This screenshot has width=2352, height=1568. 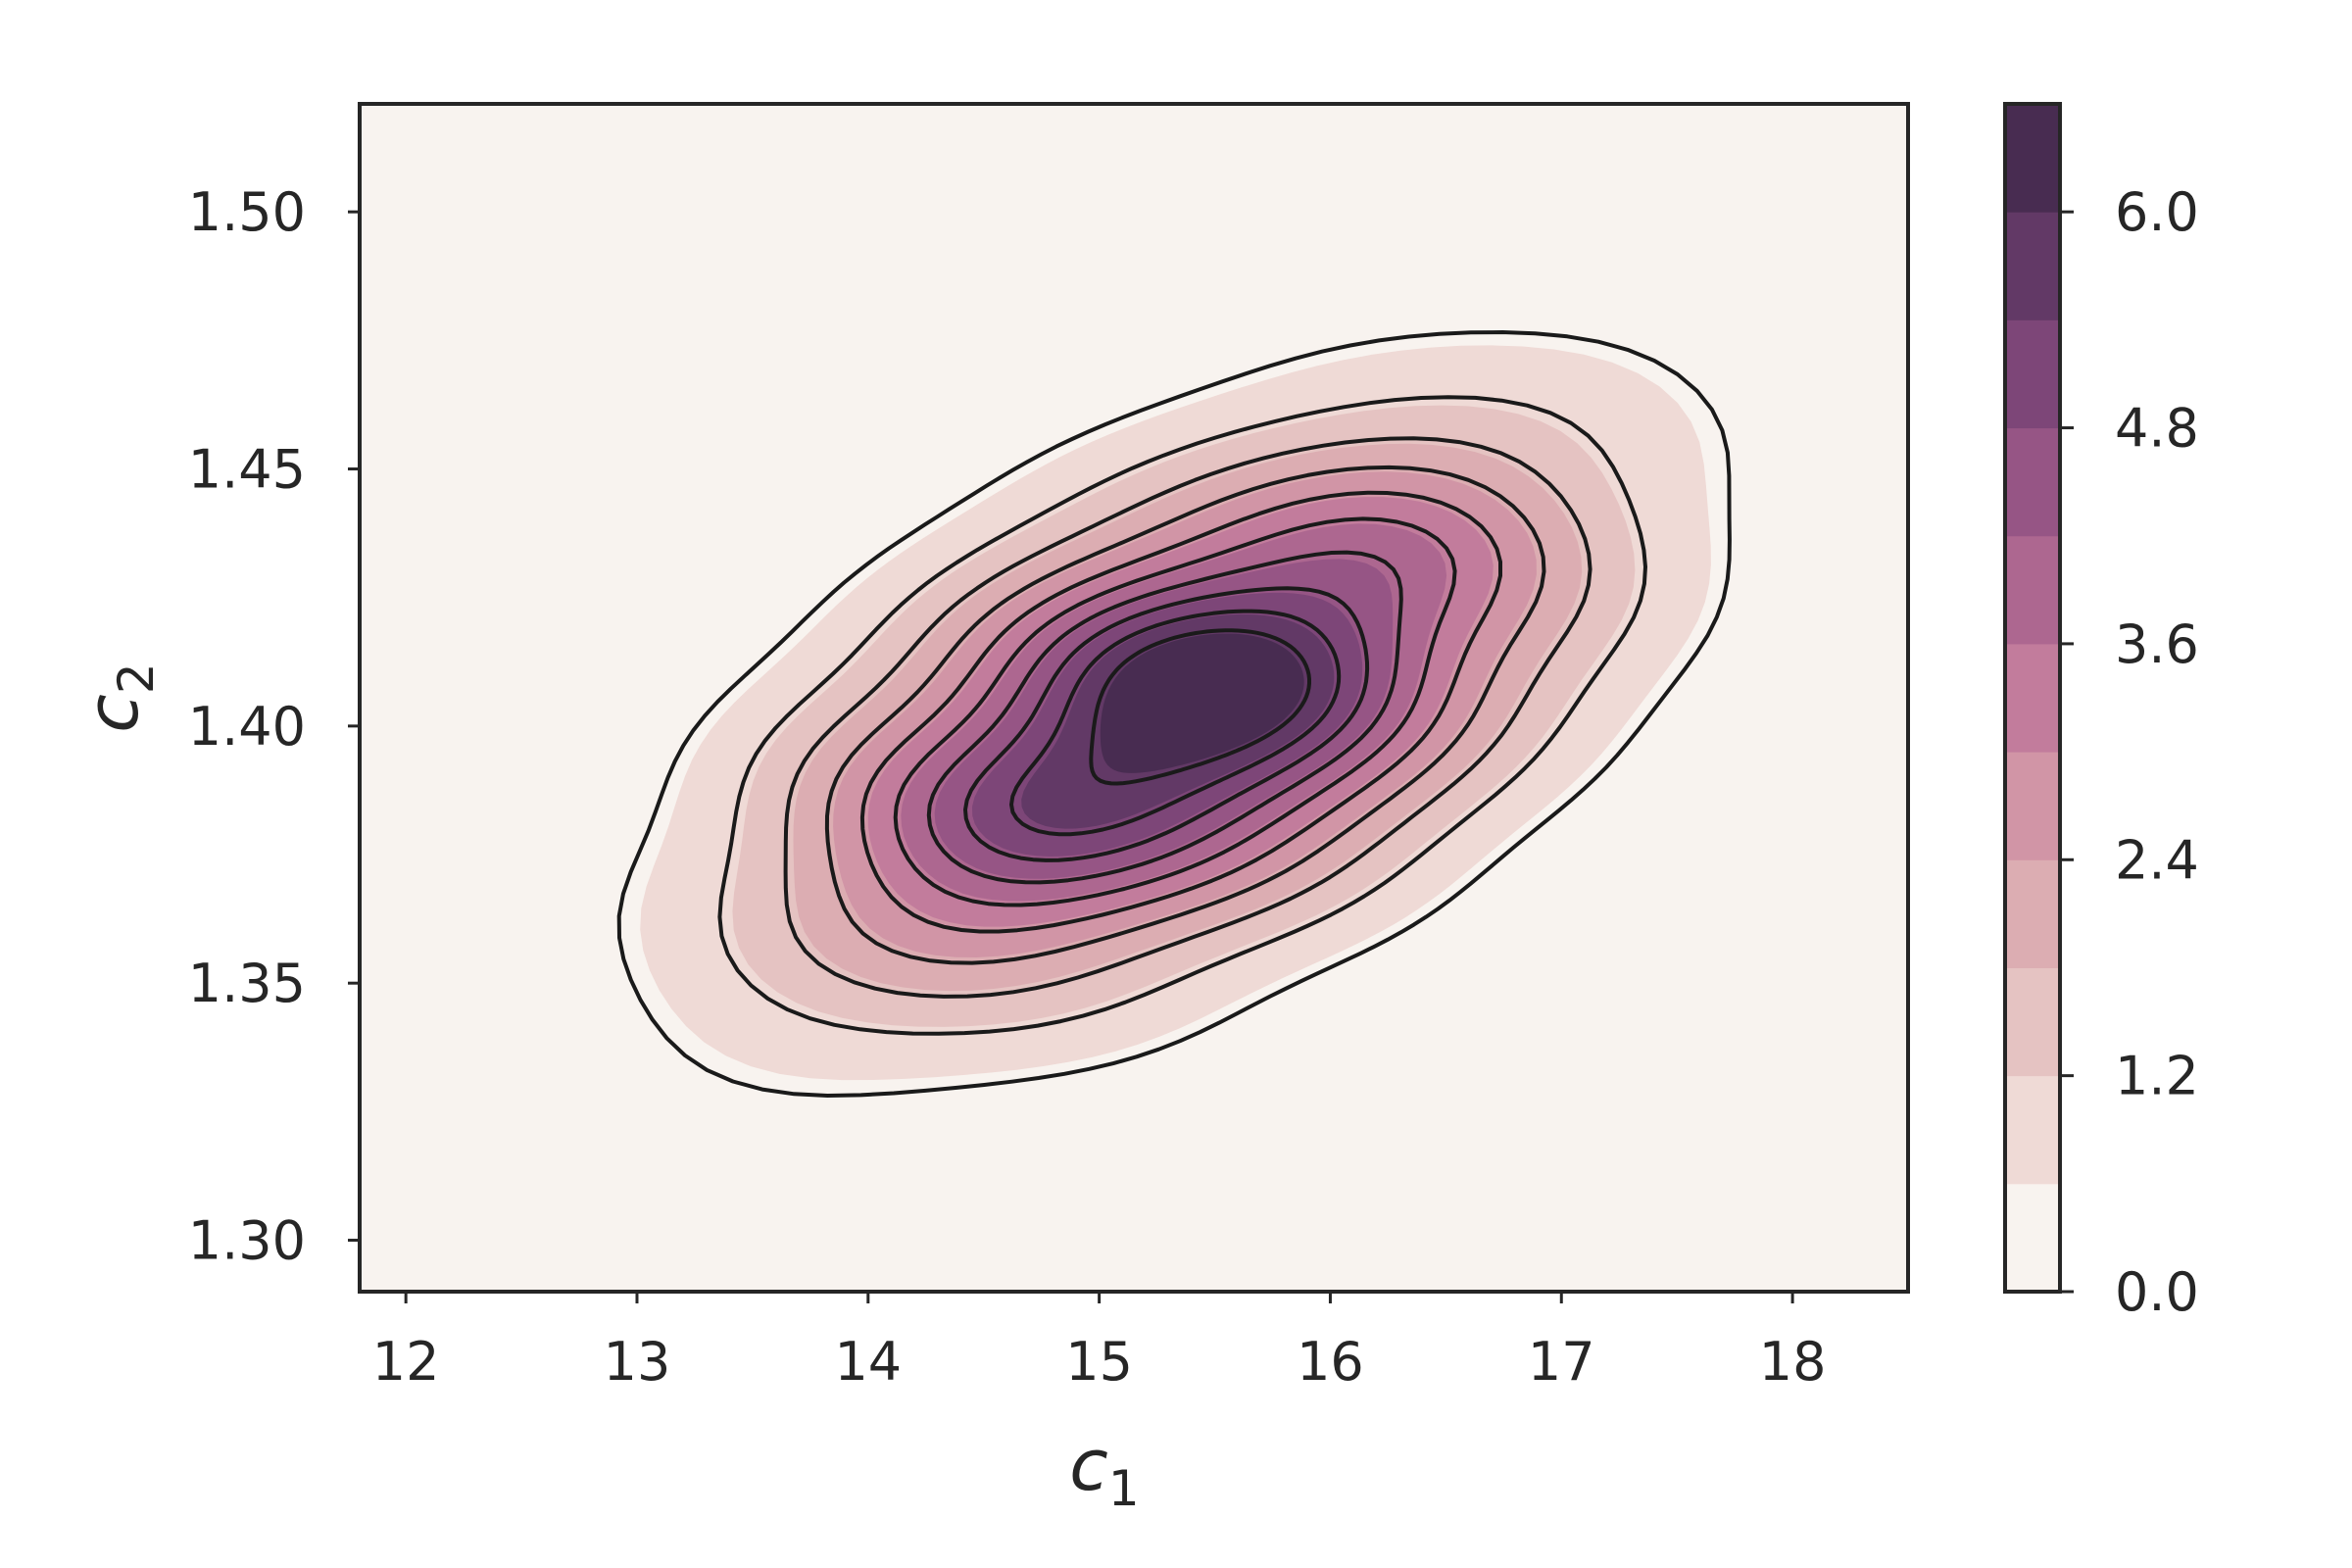 I want to click on x-axis-ticks: 12 13 14 15 16 17 18, so click(x=1099, y=1342).